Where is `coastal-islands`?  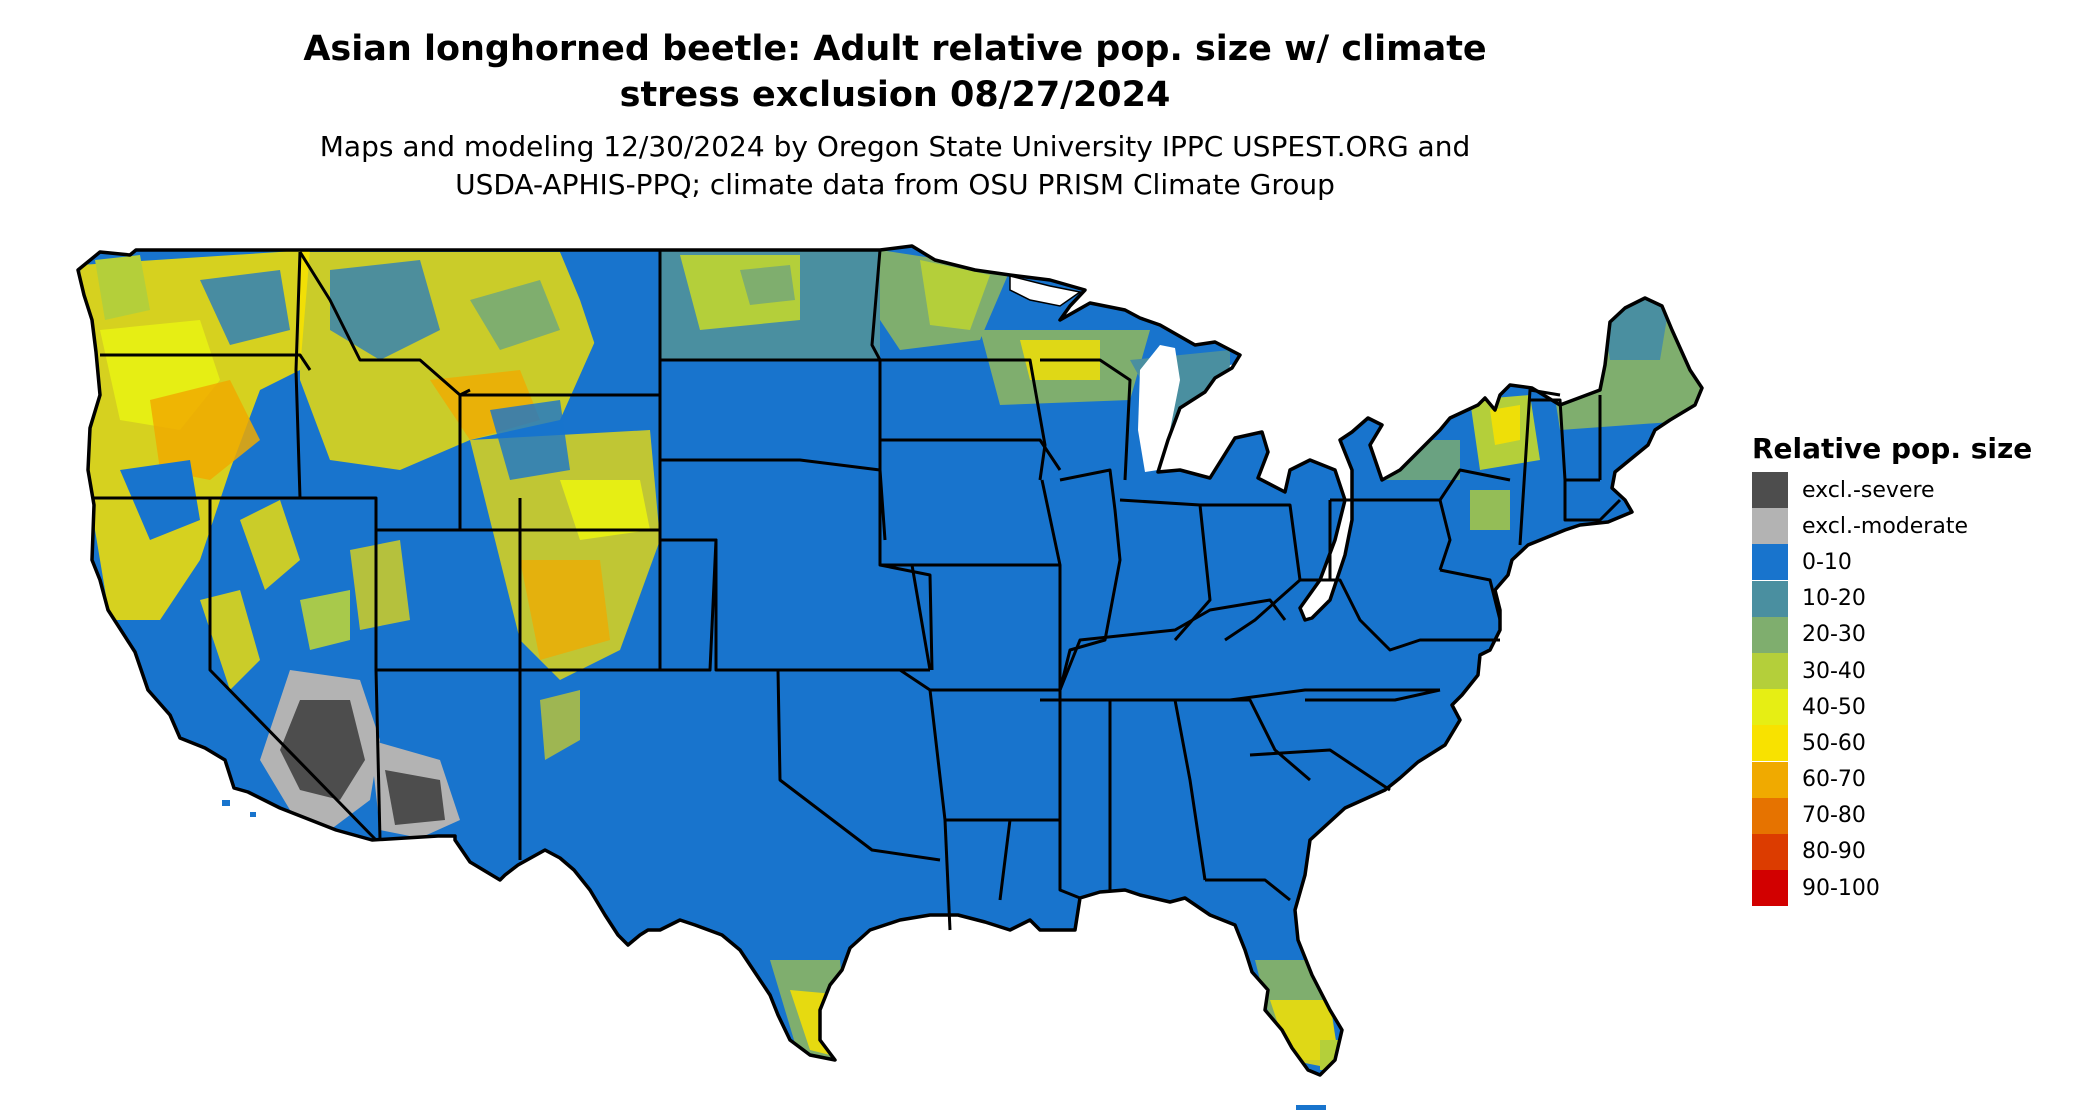
coastal-islands is located at coordinates (774, 955).